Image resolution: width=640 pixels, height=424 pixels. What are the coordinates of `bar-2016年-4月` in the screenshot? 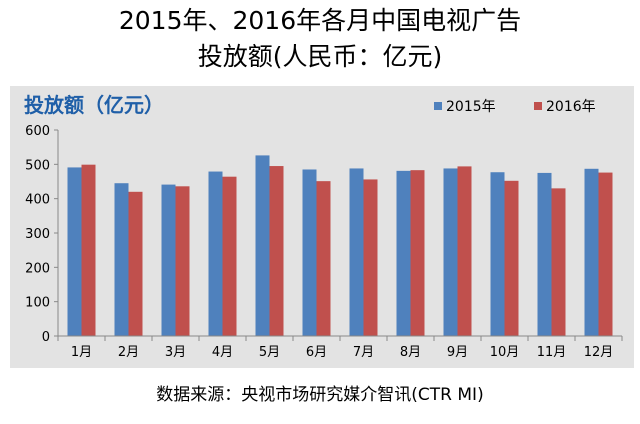 It's located at (229, 256).